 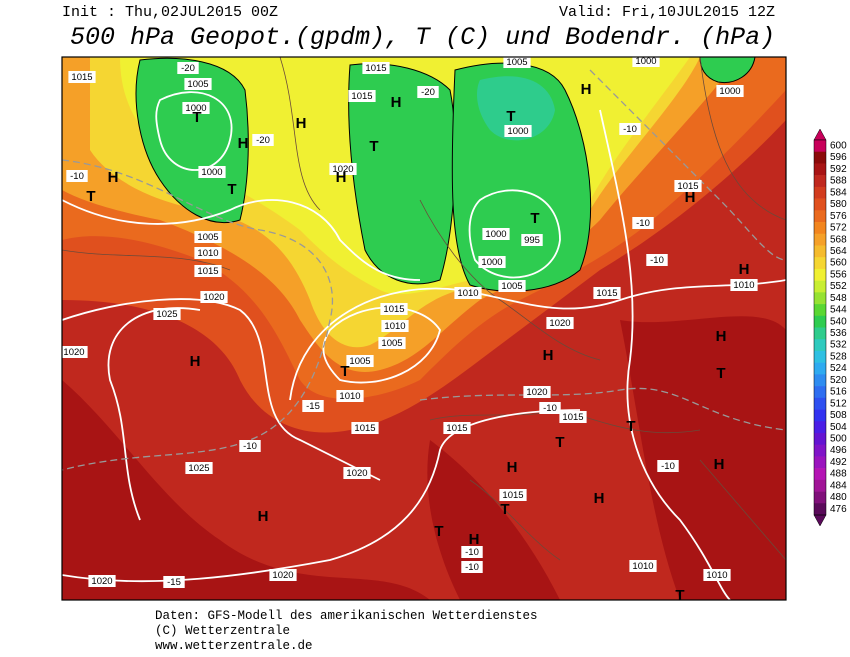 I want to click on contour-label: 1025, so click(x=198, y=468).